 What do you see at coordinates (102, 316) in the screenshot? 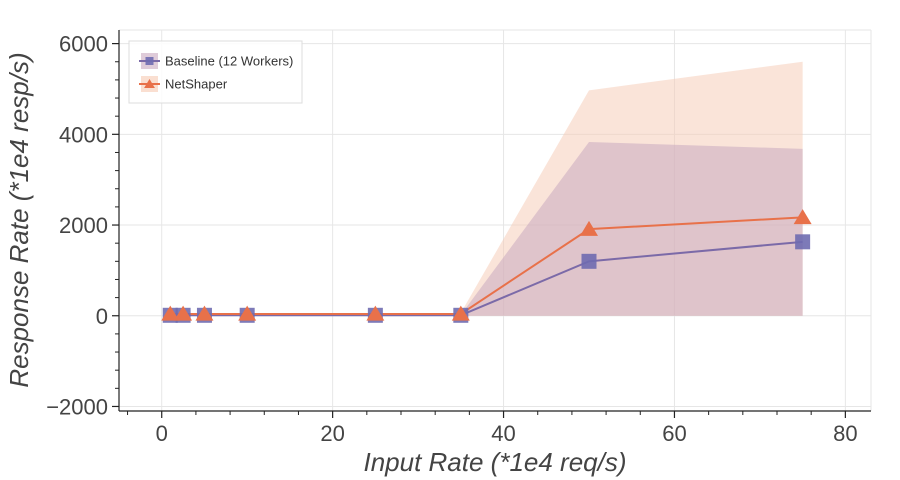
I see `y-tick-label: 0` at bounding box center [102, 316].